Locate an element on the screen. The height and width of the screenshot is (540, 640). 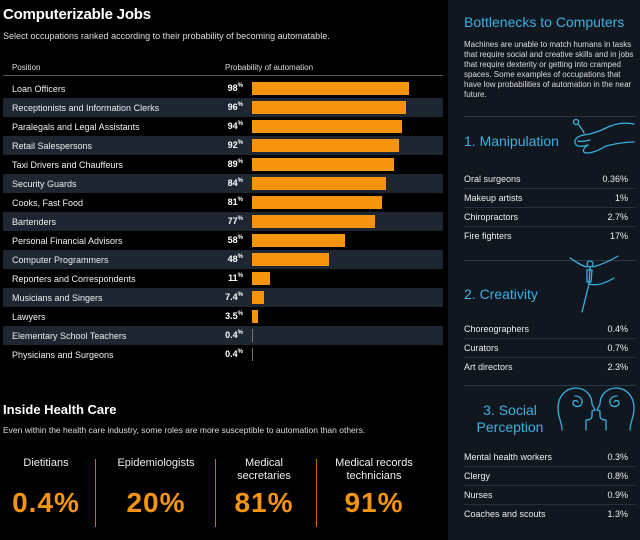
occupation-value: 2.3% is located at coordinates (617, 367).